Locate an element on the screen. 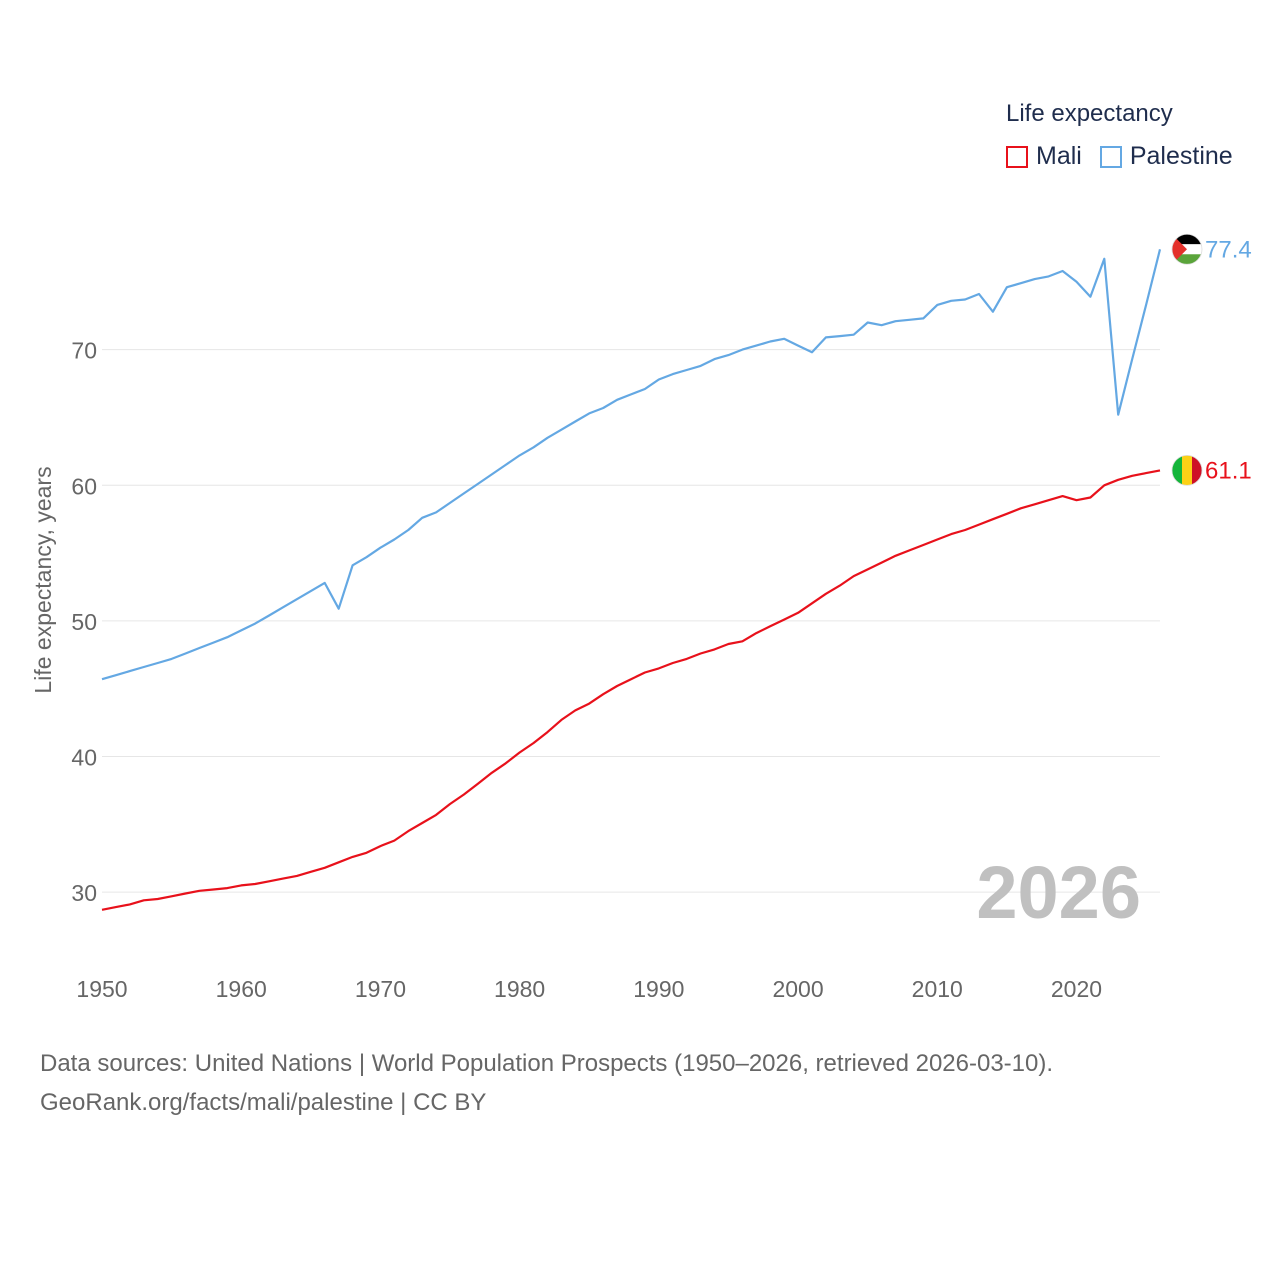  end-label-mali: 61.1 is located at coordinates (1228, 470).